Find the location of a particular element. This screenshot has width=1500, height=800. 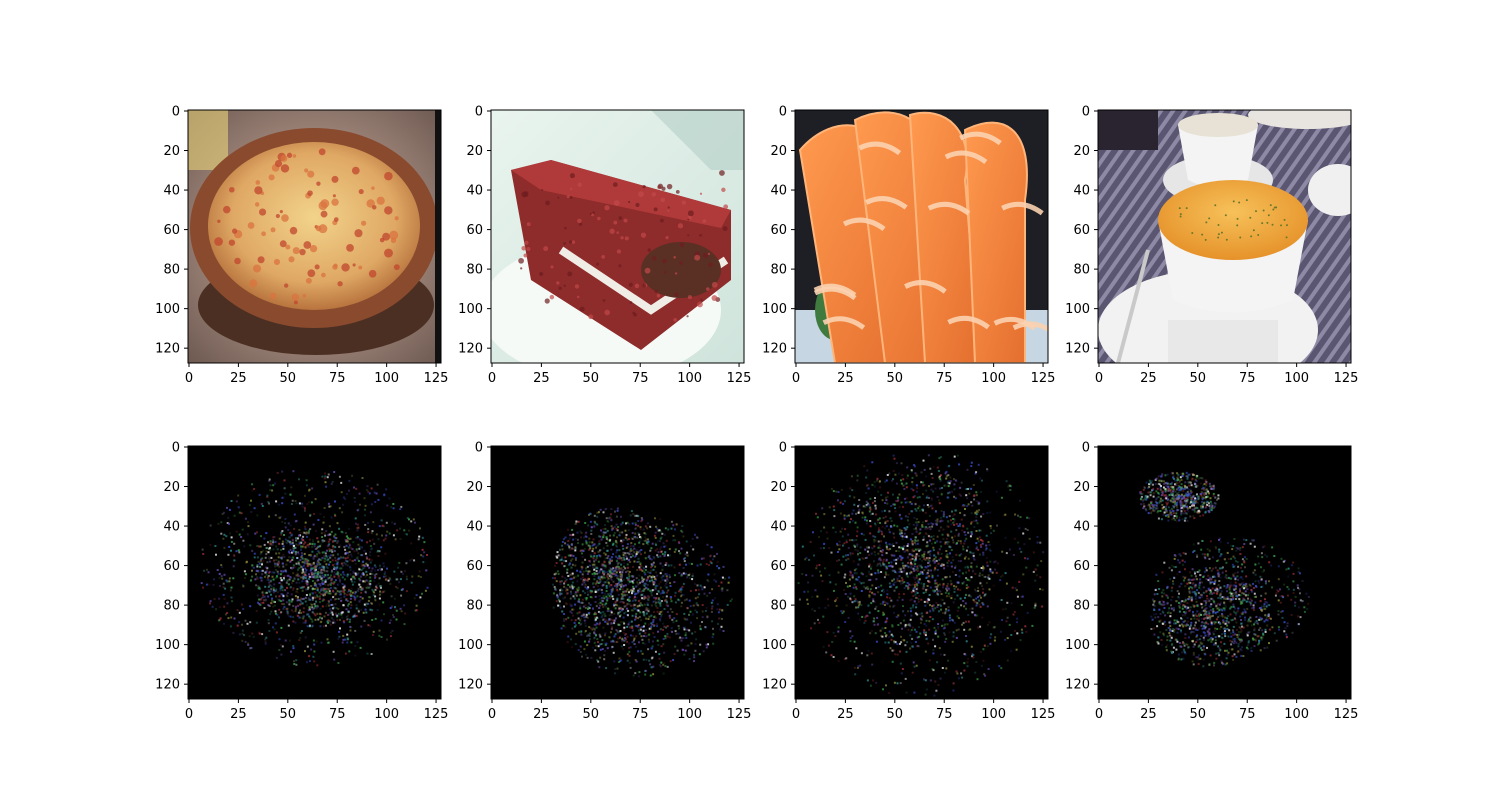

photo-image-soup-bowls is located at coordinates (1224, 236).